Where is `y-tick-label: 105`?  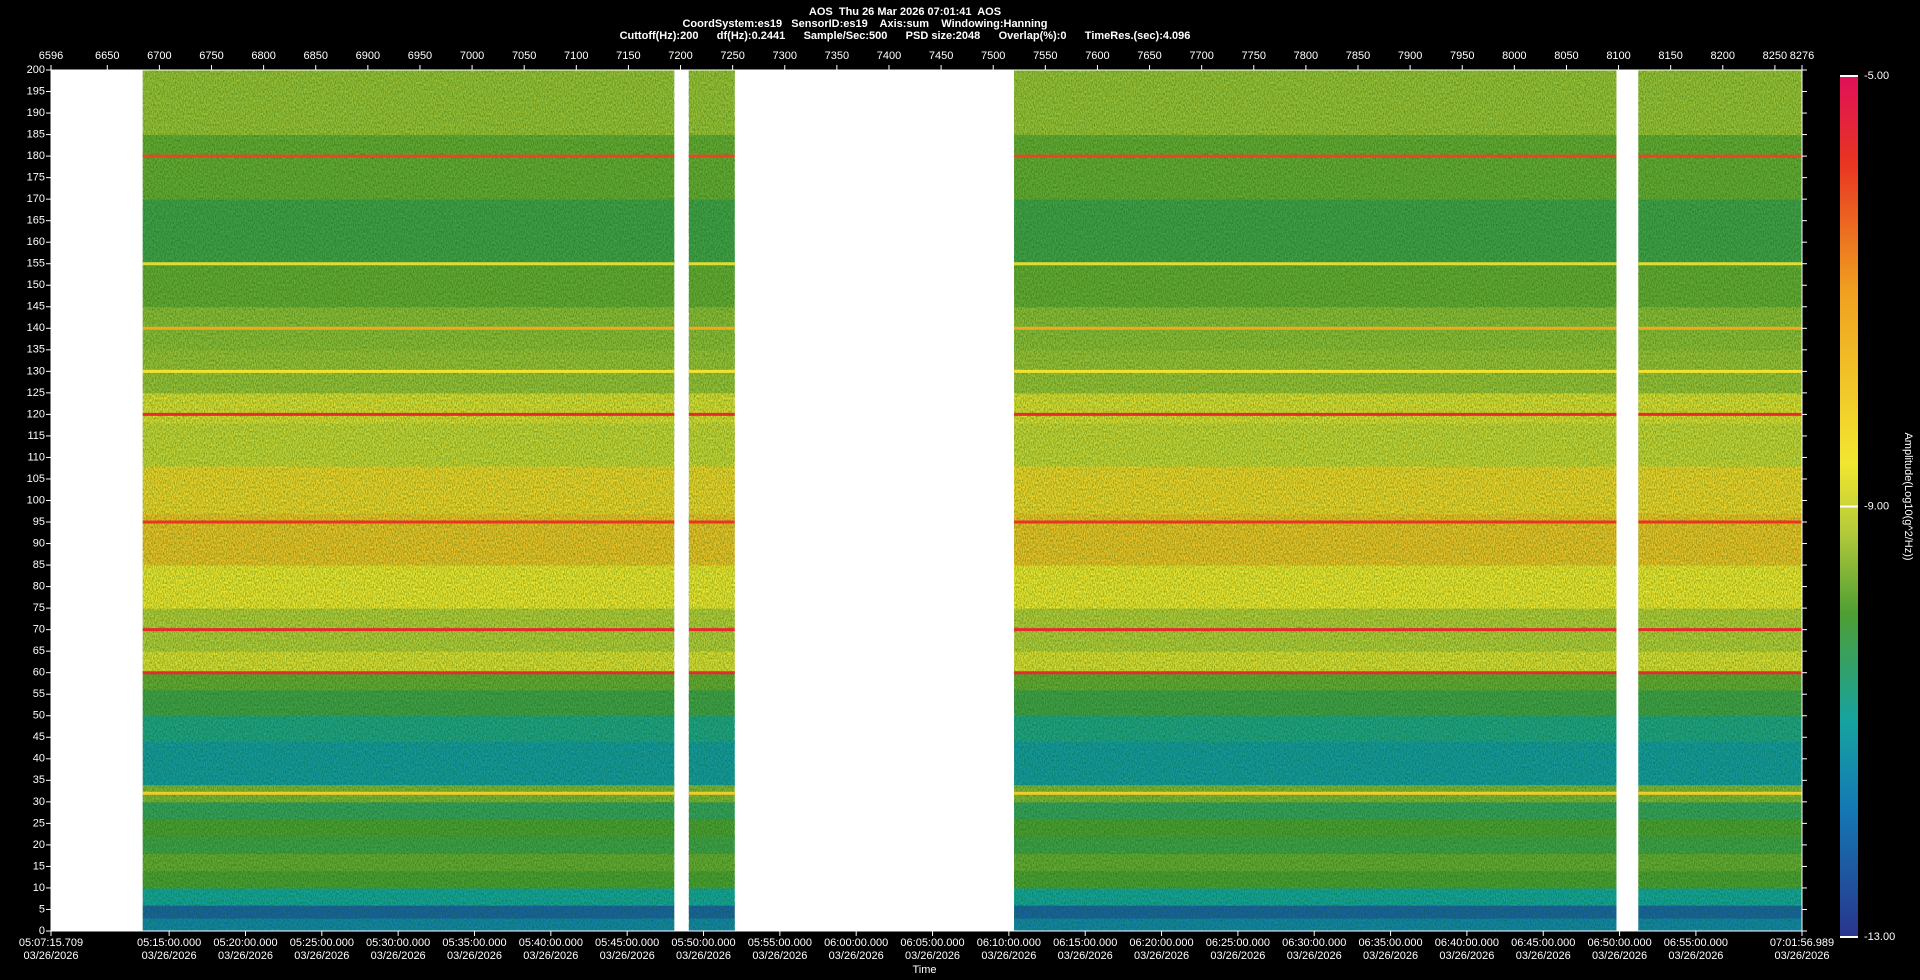 y-tick-label: 105 is located at coordinates (36, 479).